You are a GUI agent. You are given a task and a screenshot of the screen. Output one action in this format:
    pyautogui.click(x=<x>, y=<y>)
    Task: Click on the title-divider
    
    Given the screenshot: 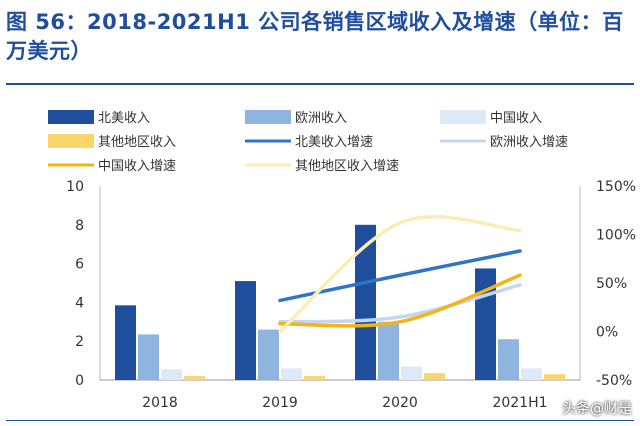 What is the action you would take?
    pyautogui.click(x=320, y=84)
    